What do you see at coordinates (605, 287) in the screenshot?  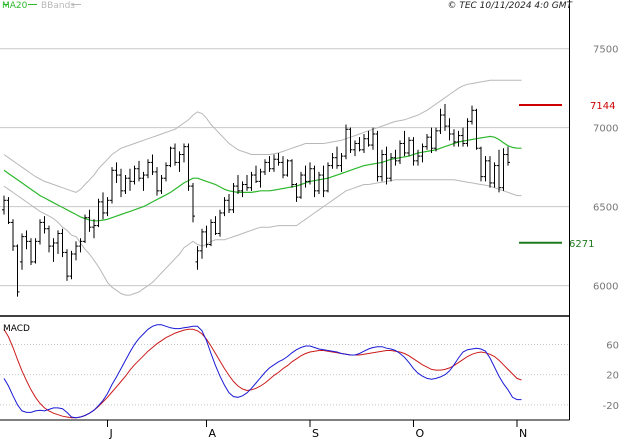 I see `y-tick-label: 6000` at bounding box center [605, 287].